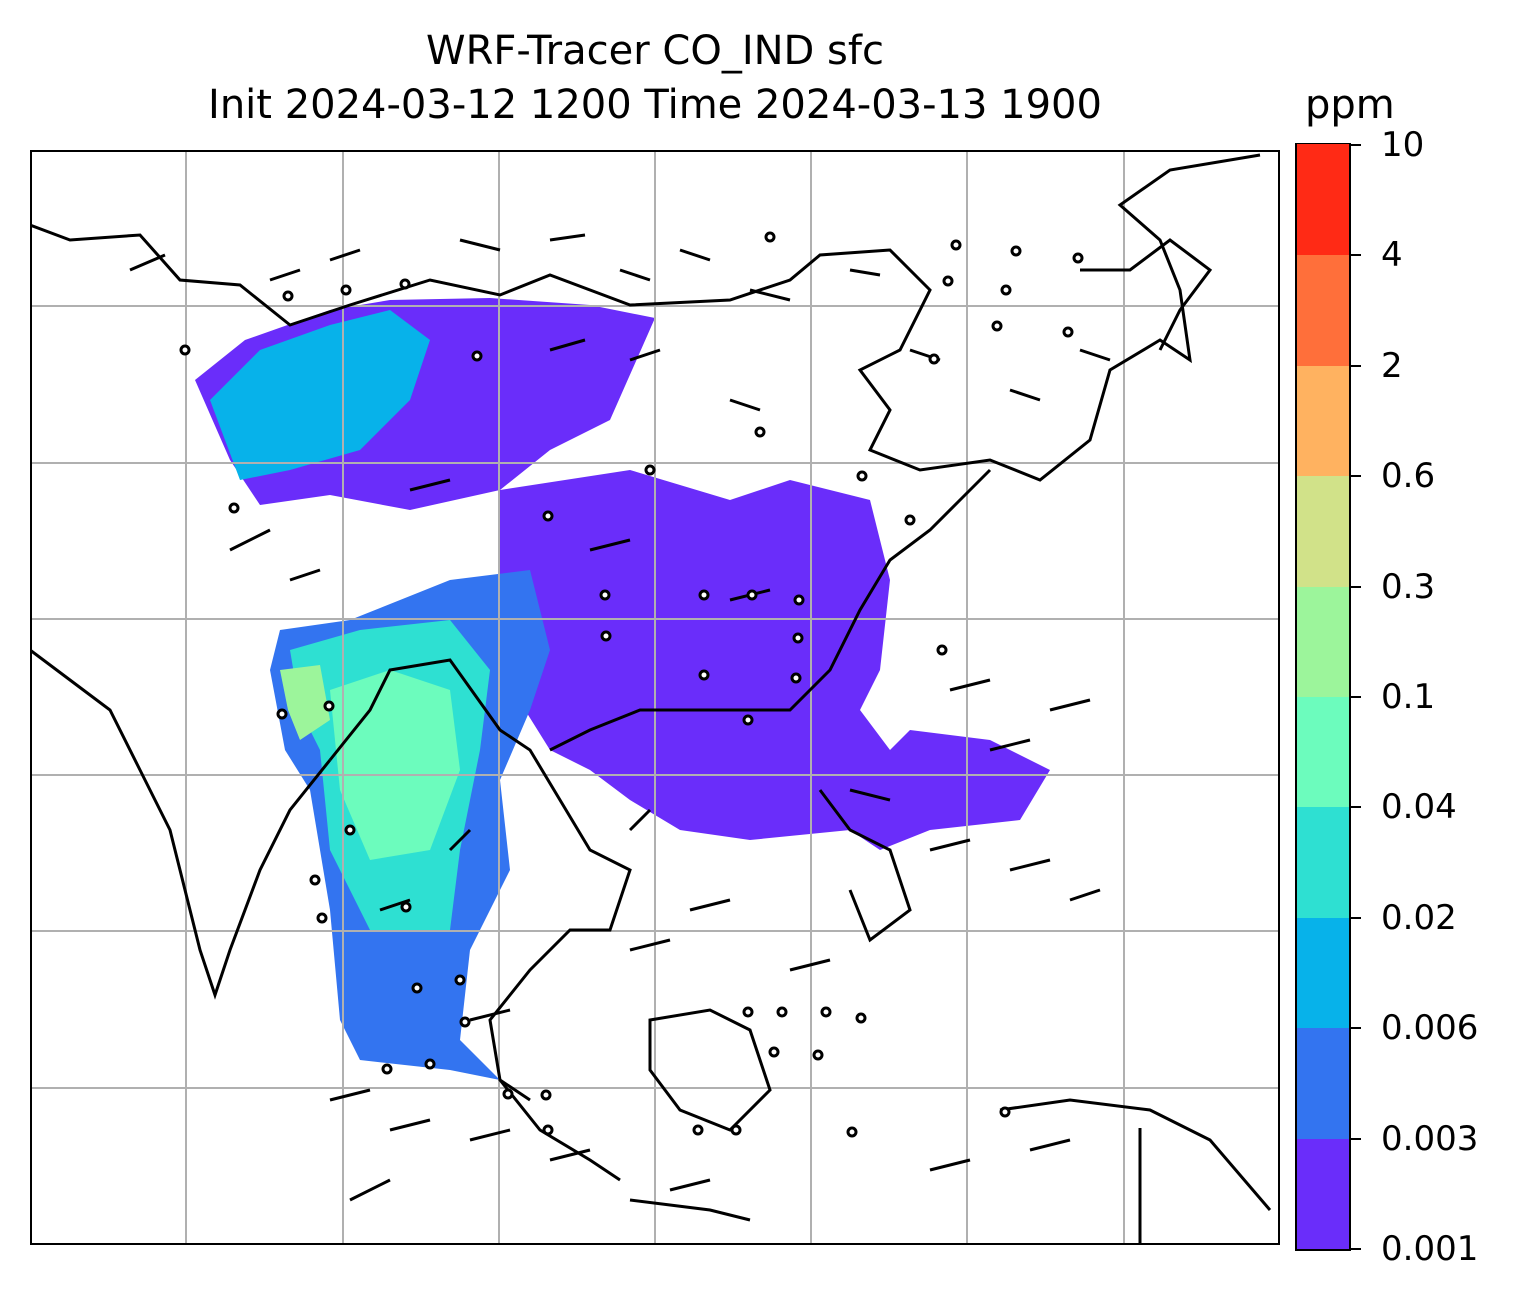  I want to click on coast-java, so click(690, 1210).